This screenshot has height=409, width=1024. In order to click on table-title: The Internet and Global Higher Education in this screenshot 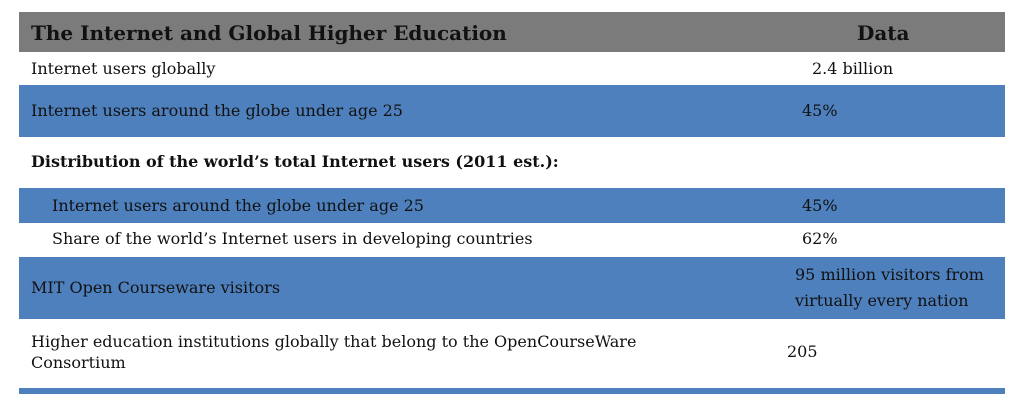, I will do `click(269, 33)`.